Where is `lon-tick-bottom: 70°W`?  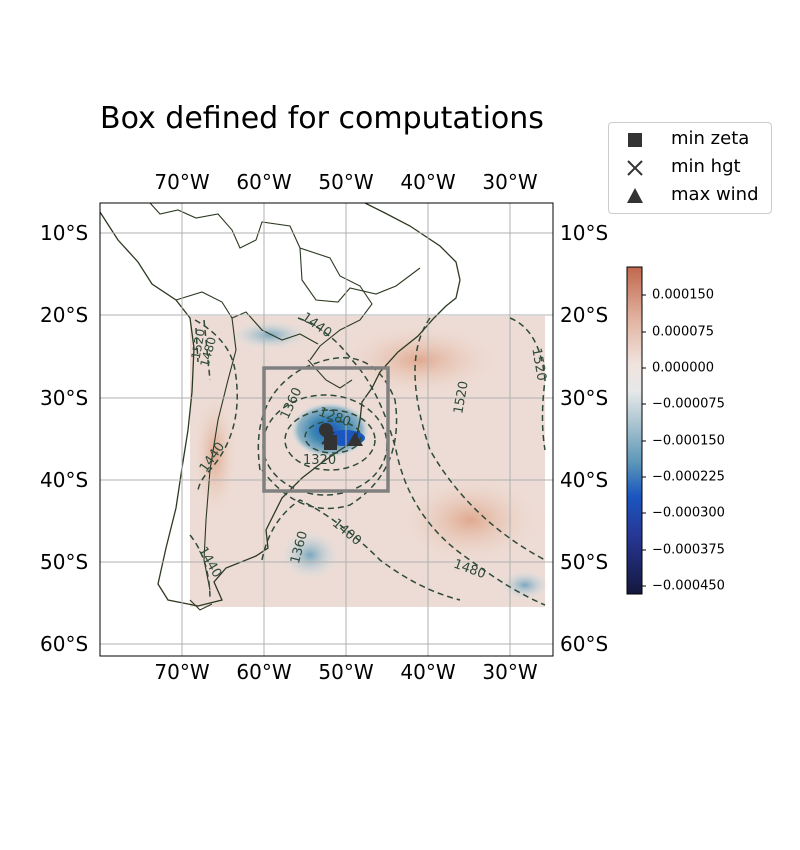 lon-tick-bottom: 70°W is located at coordinates (182, 672).